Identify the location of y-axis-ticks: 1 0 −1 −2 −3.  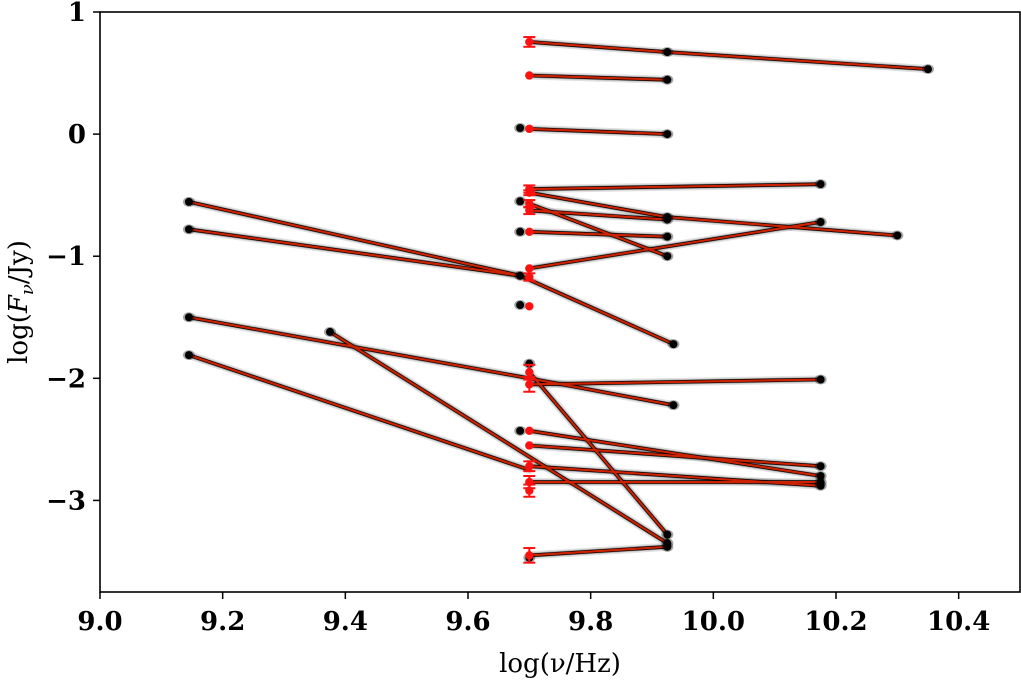
(73, 258).